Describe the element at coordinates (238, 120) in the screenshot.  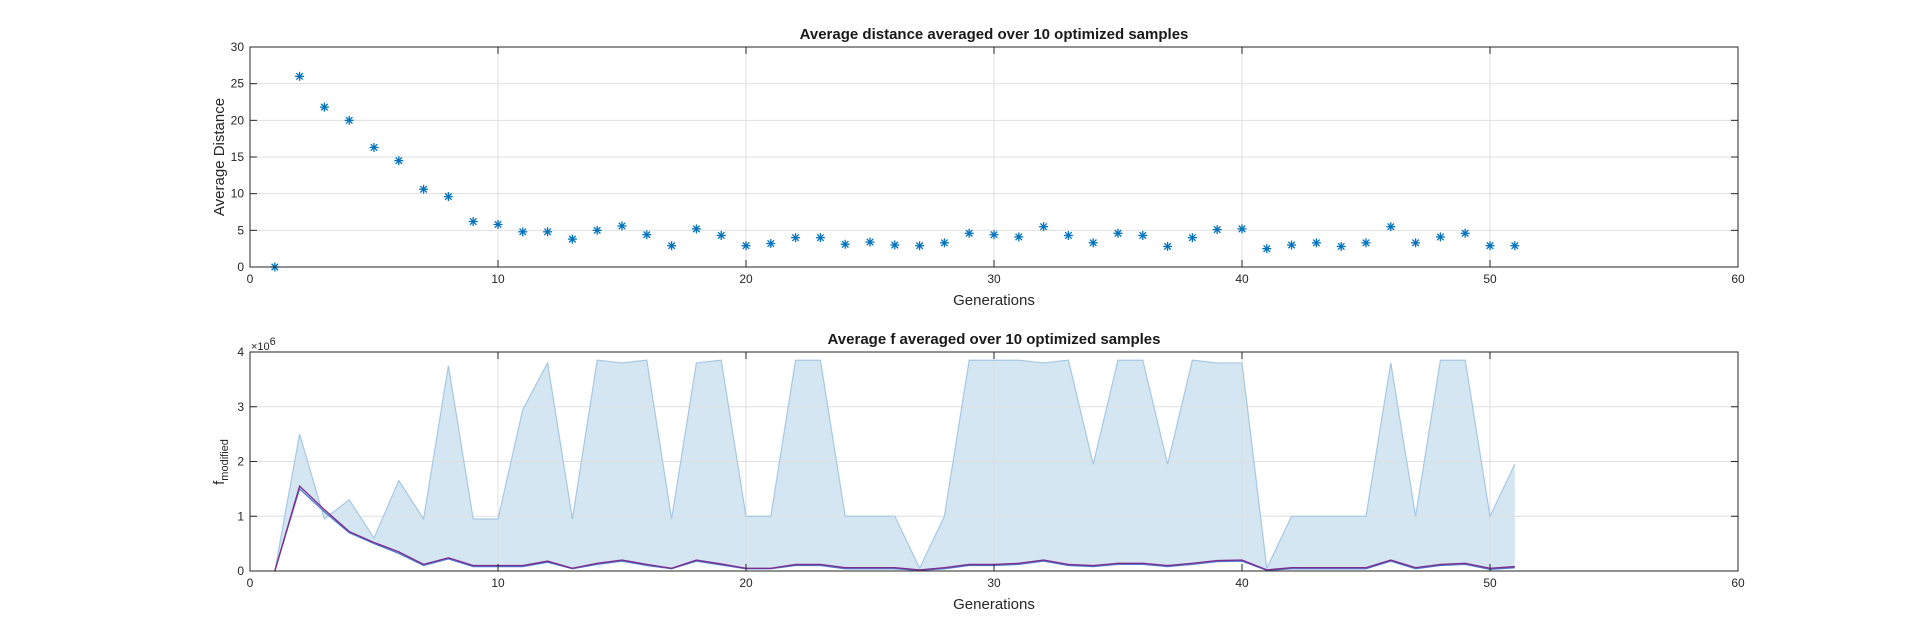
I see `y-tick-label: 20` at that location.